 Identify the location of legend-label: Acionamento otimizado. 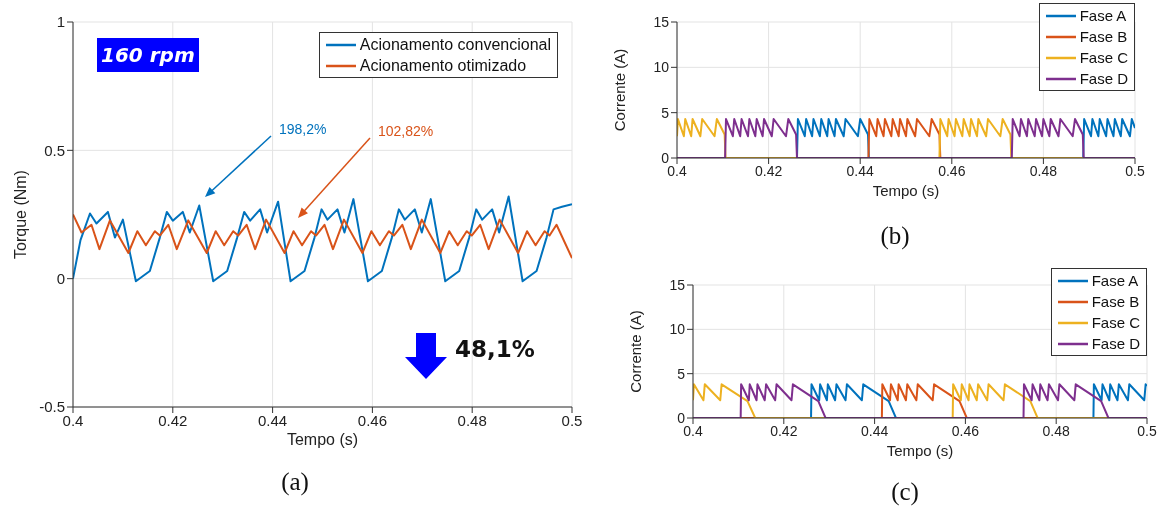
(443, 66).